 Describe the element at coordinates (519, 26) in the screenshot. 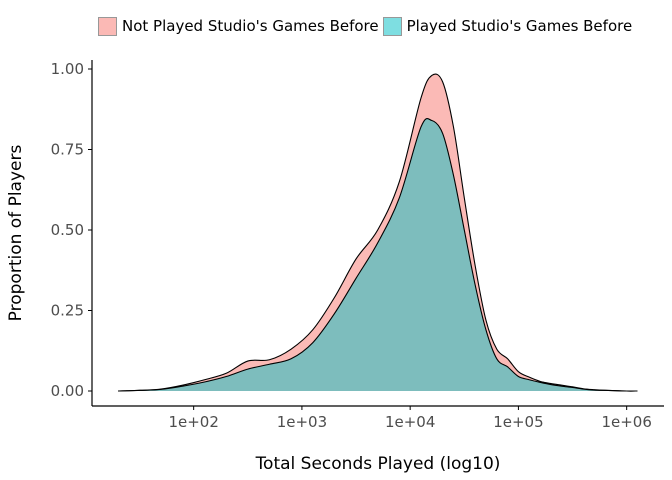

I see `legend-label-played: Played Studio's Games Before` at that location.